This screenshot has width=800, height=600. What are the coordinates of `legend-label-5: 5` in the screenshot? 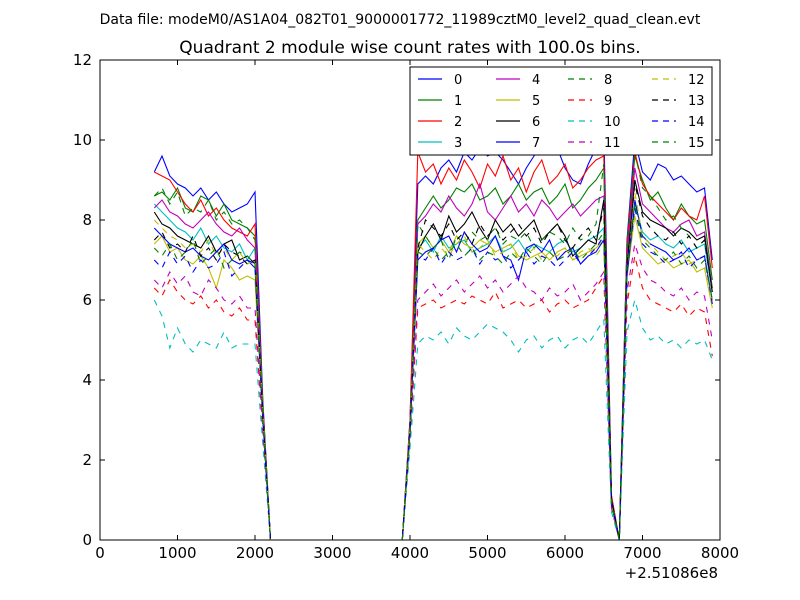 It's located at (536, 101).